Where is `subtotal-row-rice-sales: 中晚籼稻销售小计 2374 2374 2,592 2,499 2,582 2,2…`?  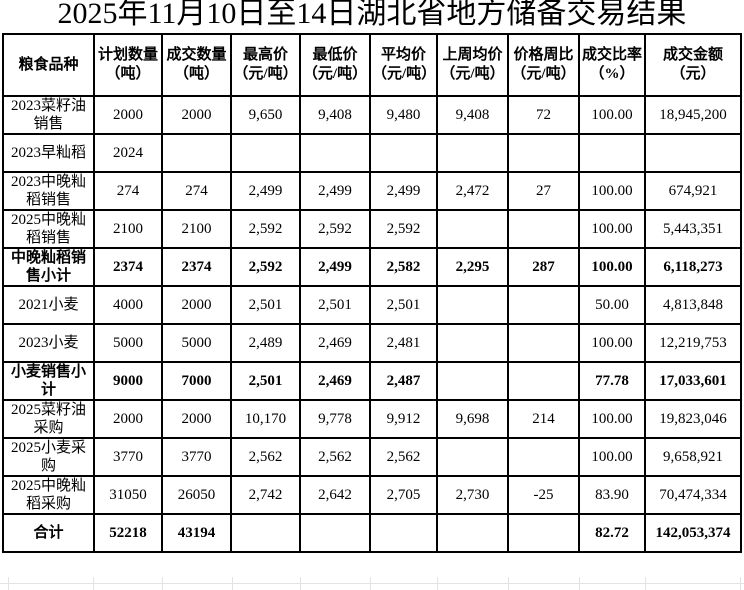 subtotal-row-rice-sales: 中晚籼稻销售小计 2374 2374 2,592 2,499 2,582 2,2… is located at coordinates (372, 267).